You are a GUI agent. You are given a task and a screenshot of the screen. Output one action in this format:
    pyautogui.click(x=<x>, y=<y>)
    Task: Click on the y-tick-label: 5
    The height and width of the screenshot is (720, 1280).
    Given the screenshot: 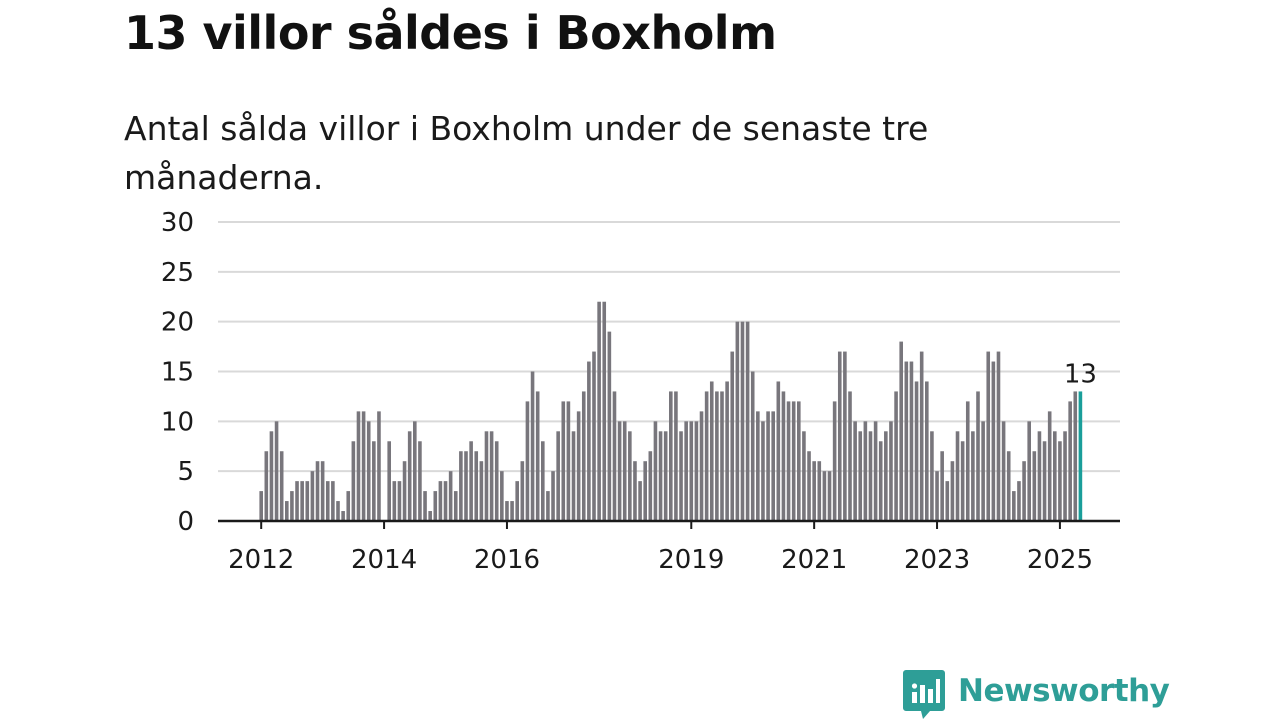 What is the action you would take?
    pyautogui.click(x=185, y=472)
    